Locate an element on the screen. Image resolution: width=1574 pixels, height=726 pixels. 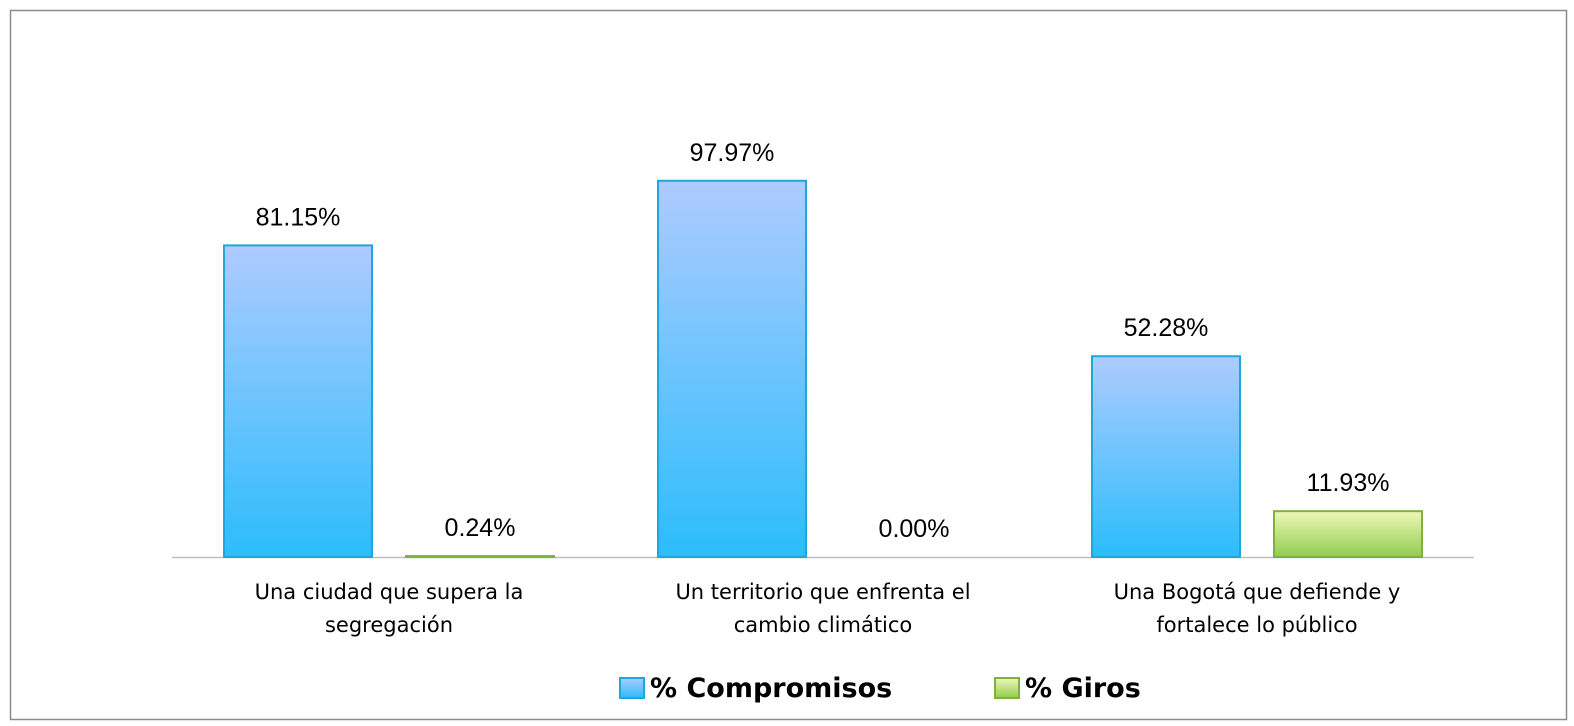
data-label: 0.00% is located at coordinates (914, 529).